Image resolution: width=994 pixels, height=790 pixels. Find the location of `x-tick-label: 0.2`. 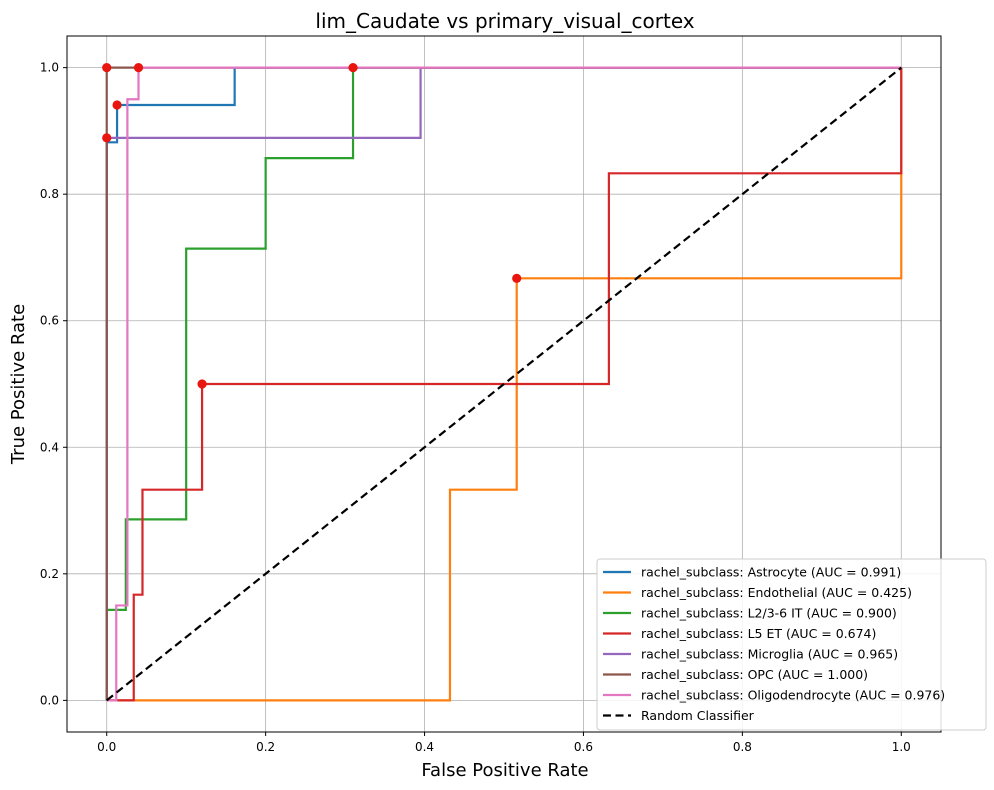

x-tick-label: 0.2 is located at coordinates (265, 747).